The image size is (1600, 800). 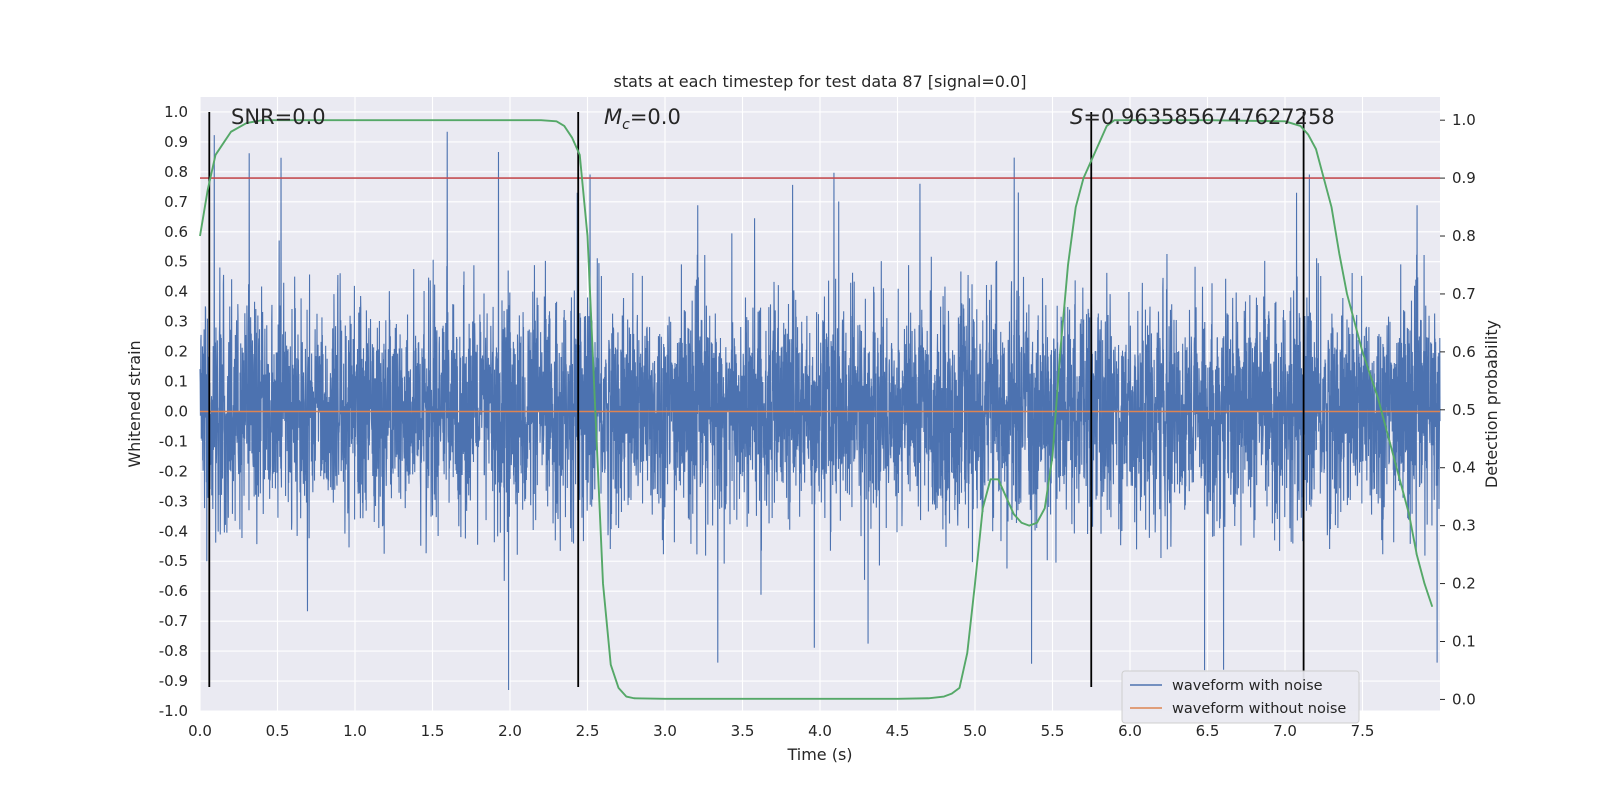 What do you see at coordinates (1076, 117) in the screenshot?
I see `score-symbol: S` at bounding box center [1076, 117].